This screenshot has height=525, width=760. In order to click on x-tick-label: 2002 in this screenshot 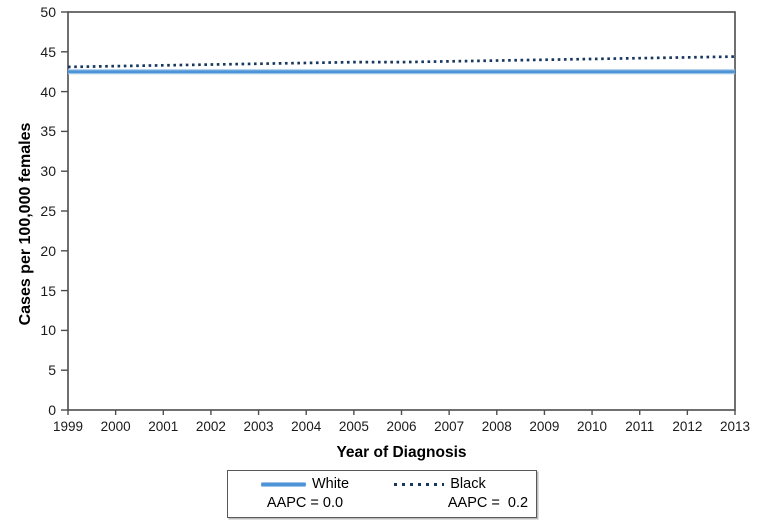, I will do `click(210, 426)`.